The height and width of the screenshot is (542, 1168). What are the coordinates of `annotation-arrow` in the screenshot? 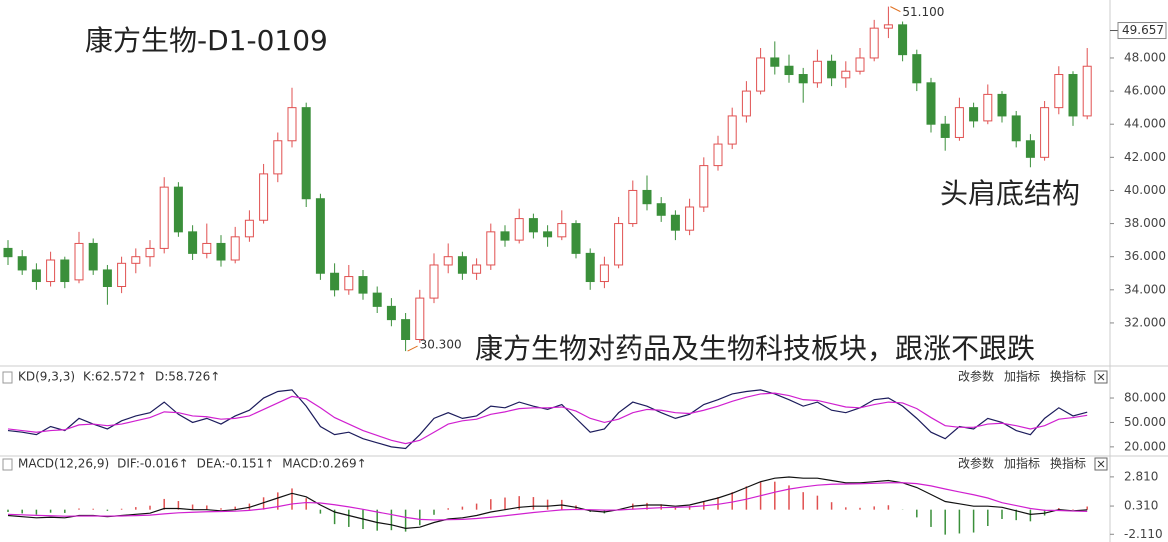 It's located at (895, 9).